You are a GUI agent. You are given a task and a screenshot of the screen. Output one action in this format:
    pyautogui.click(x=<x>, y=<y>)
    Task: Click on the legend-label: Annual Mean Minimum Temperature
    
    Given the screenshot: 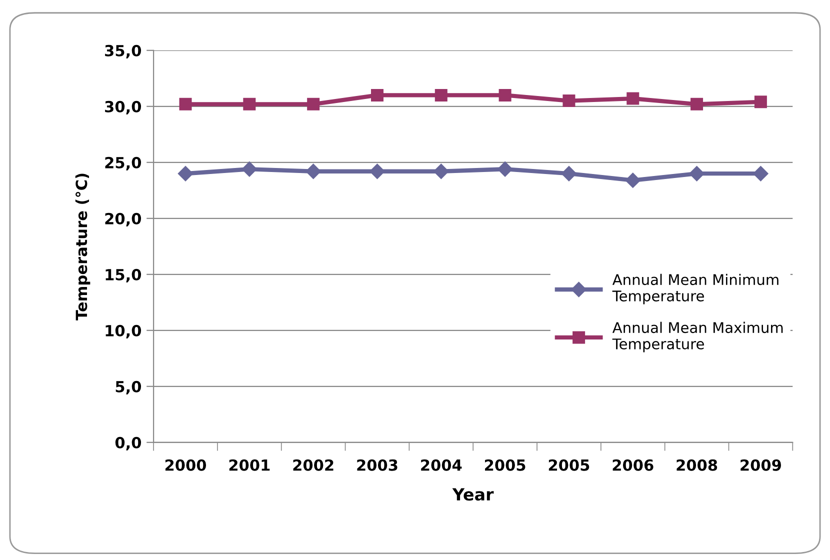 What is the action you would take?
    pyautogui.click(x=695, y=289)
    